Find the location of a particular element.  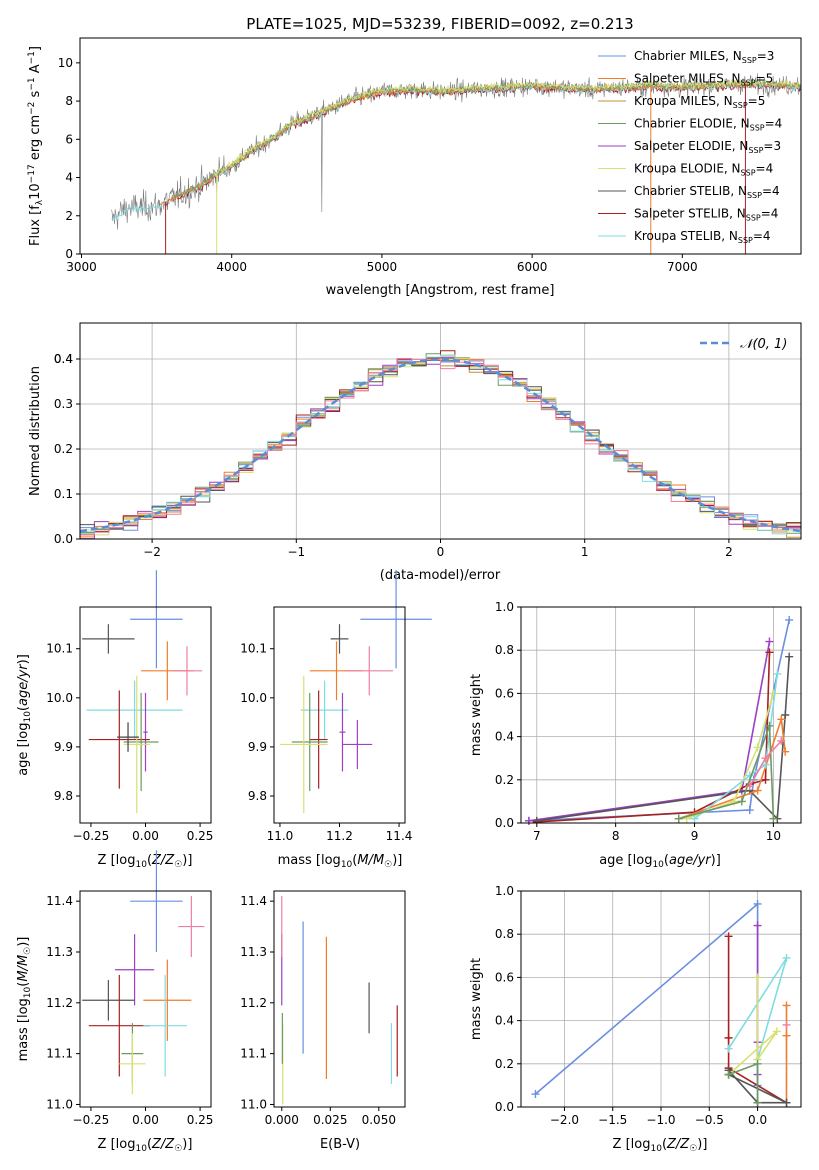

x-tick-label: 11.4 is located at coordinates (399, 836).